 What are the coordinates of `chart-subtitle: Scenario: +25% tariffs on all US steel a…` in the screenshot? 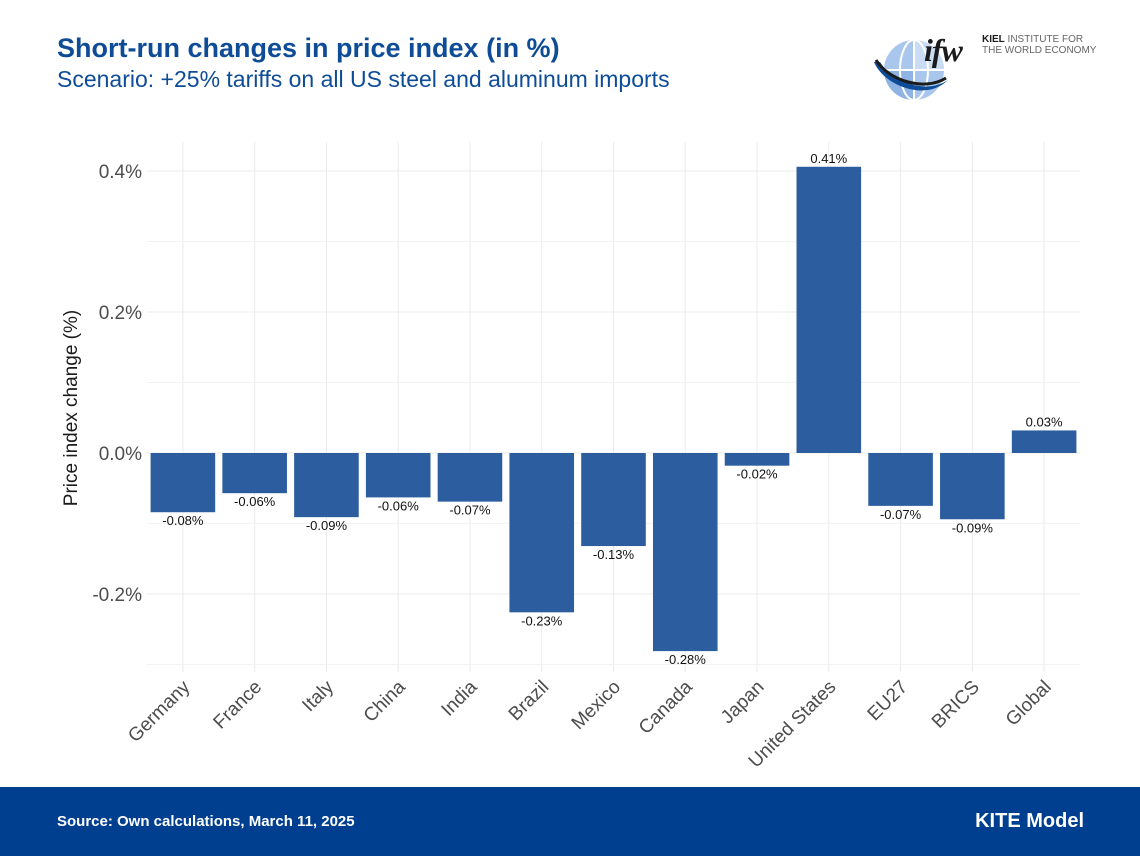 It's located at (363, 79).